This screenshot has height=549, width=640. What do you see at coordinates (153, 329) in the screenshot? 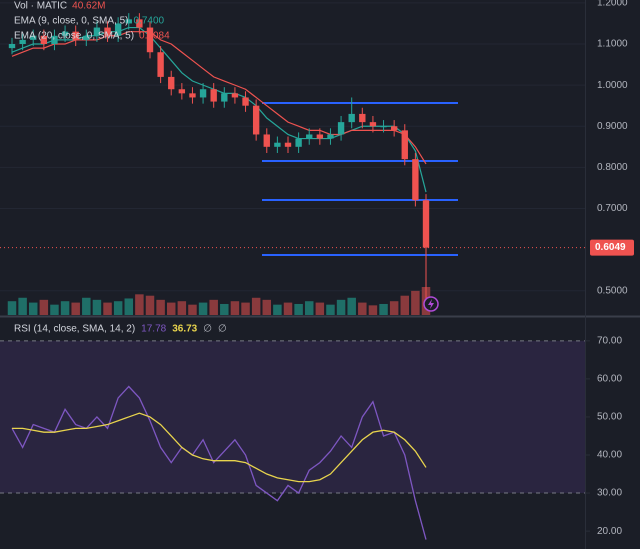
I see `legend-value: 17.78` at bounding box center [153, 329].